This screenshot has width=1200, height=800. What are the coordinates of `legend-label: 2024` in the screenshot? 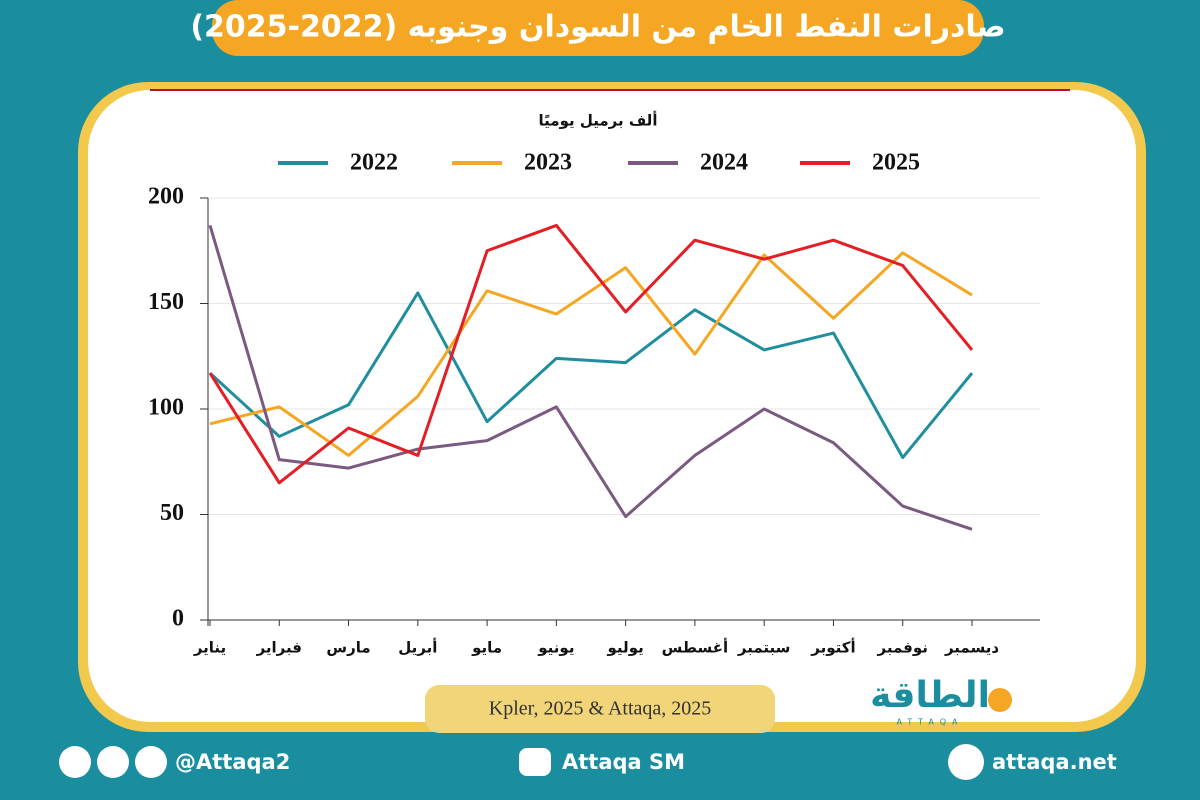 It's located at (724, 163).